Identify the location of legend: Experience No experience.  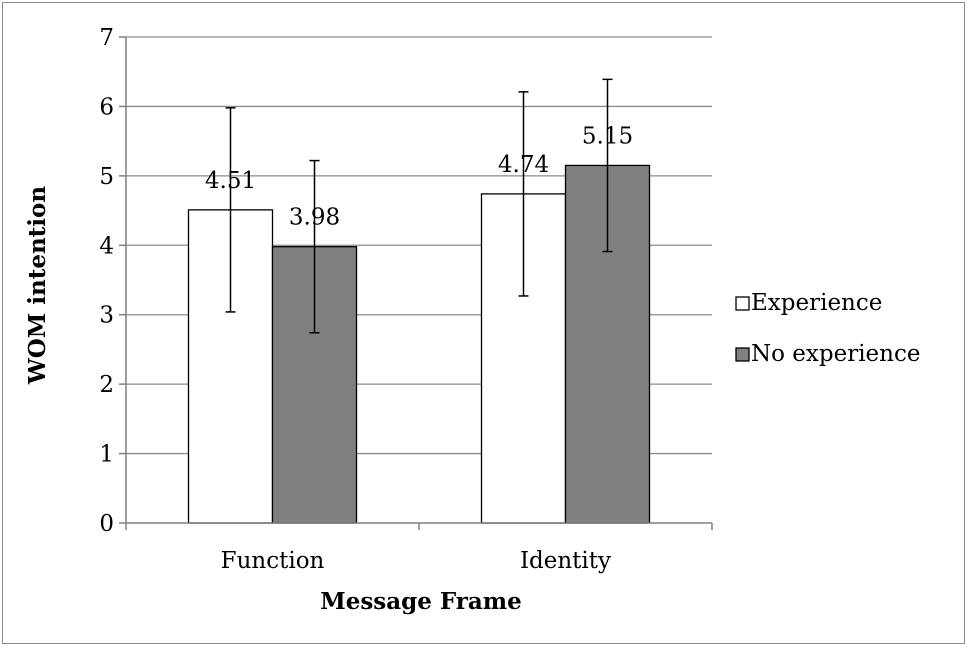
(827, 328).